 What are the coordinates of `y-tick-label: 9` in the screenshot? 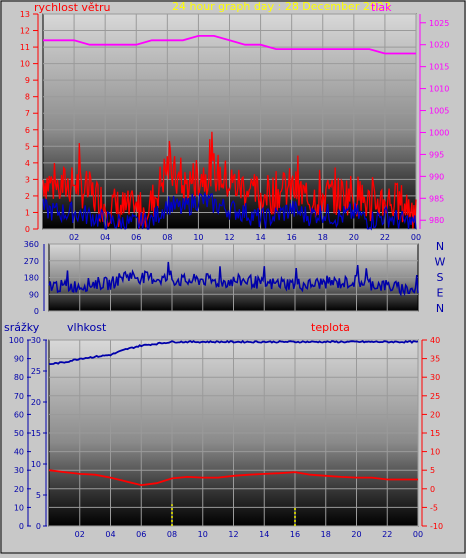 It's located at (27, 80).